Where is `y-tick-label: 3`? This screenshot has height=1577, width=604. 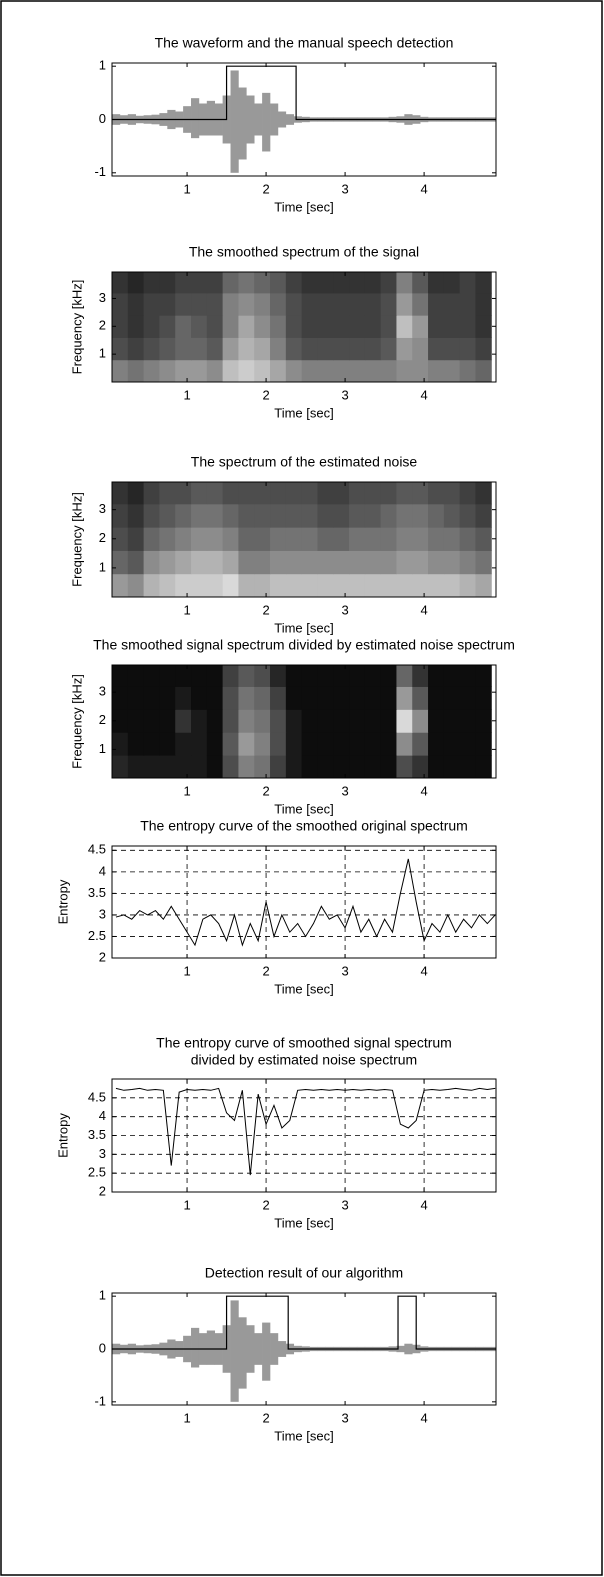
y-tick-label: 3 is located at coordinates (102, 1153).